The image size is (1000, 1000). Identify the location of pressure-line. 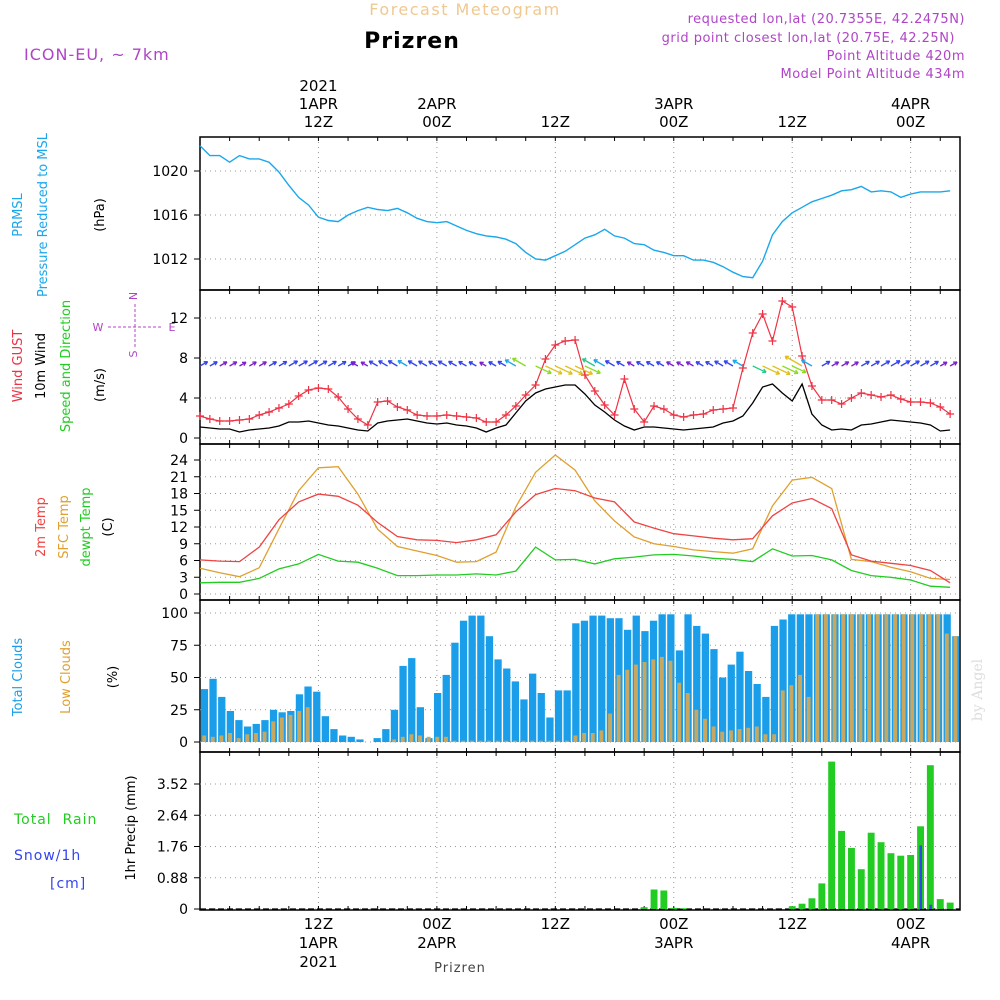
(575, 212).